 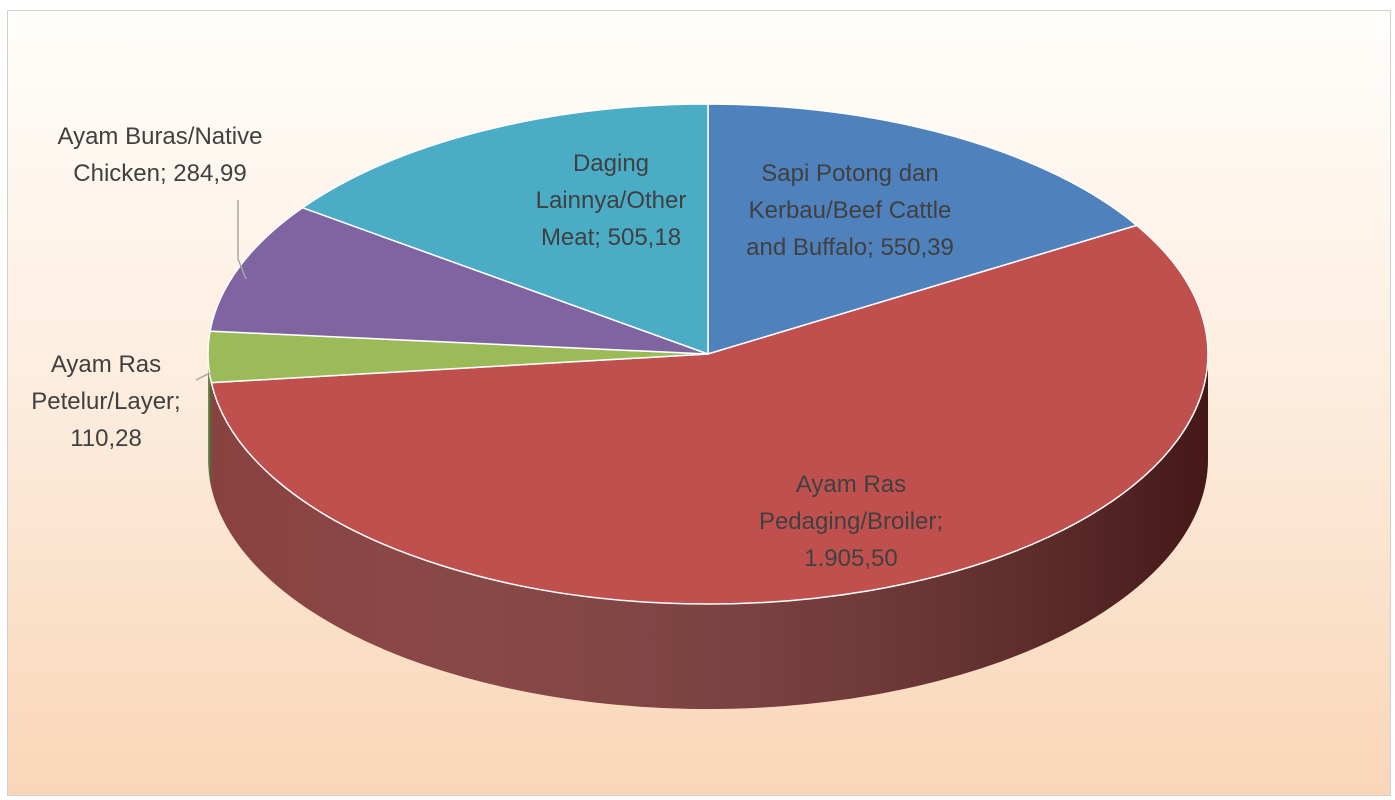 I want to click on slice-label-line: and Buffalo; 550,39, so click(x=850, y=247).